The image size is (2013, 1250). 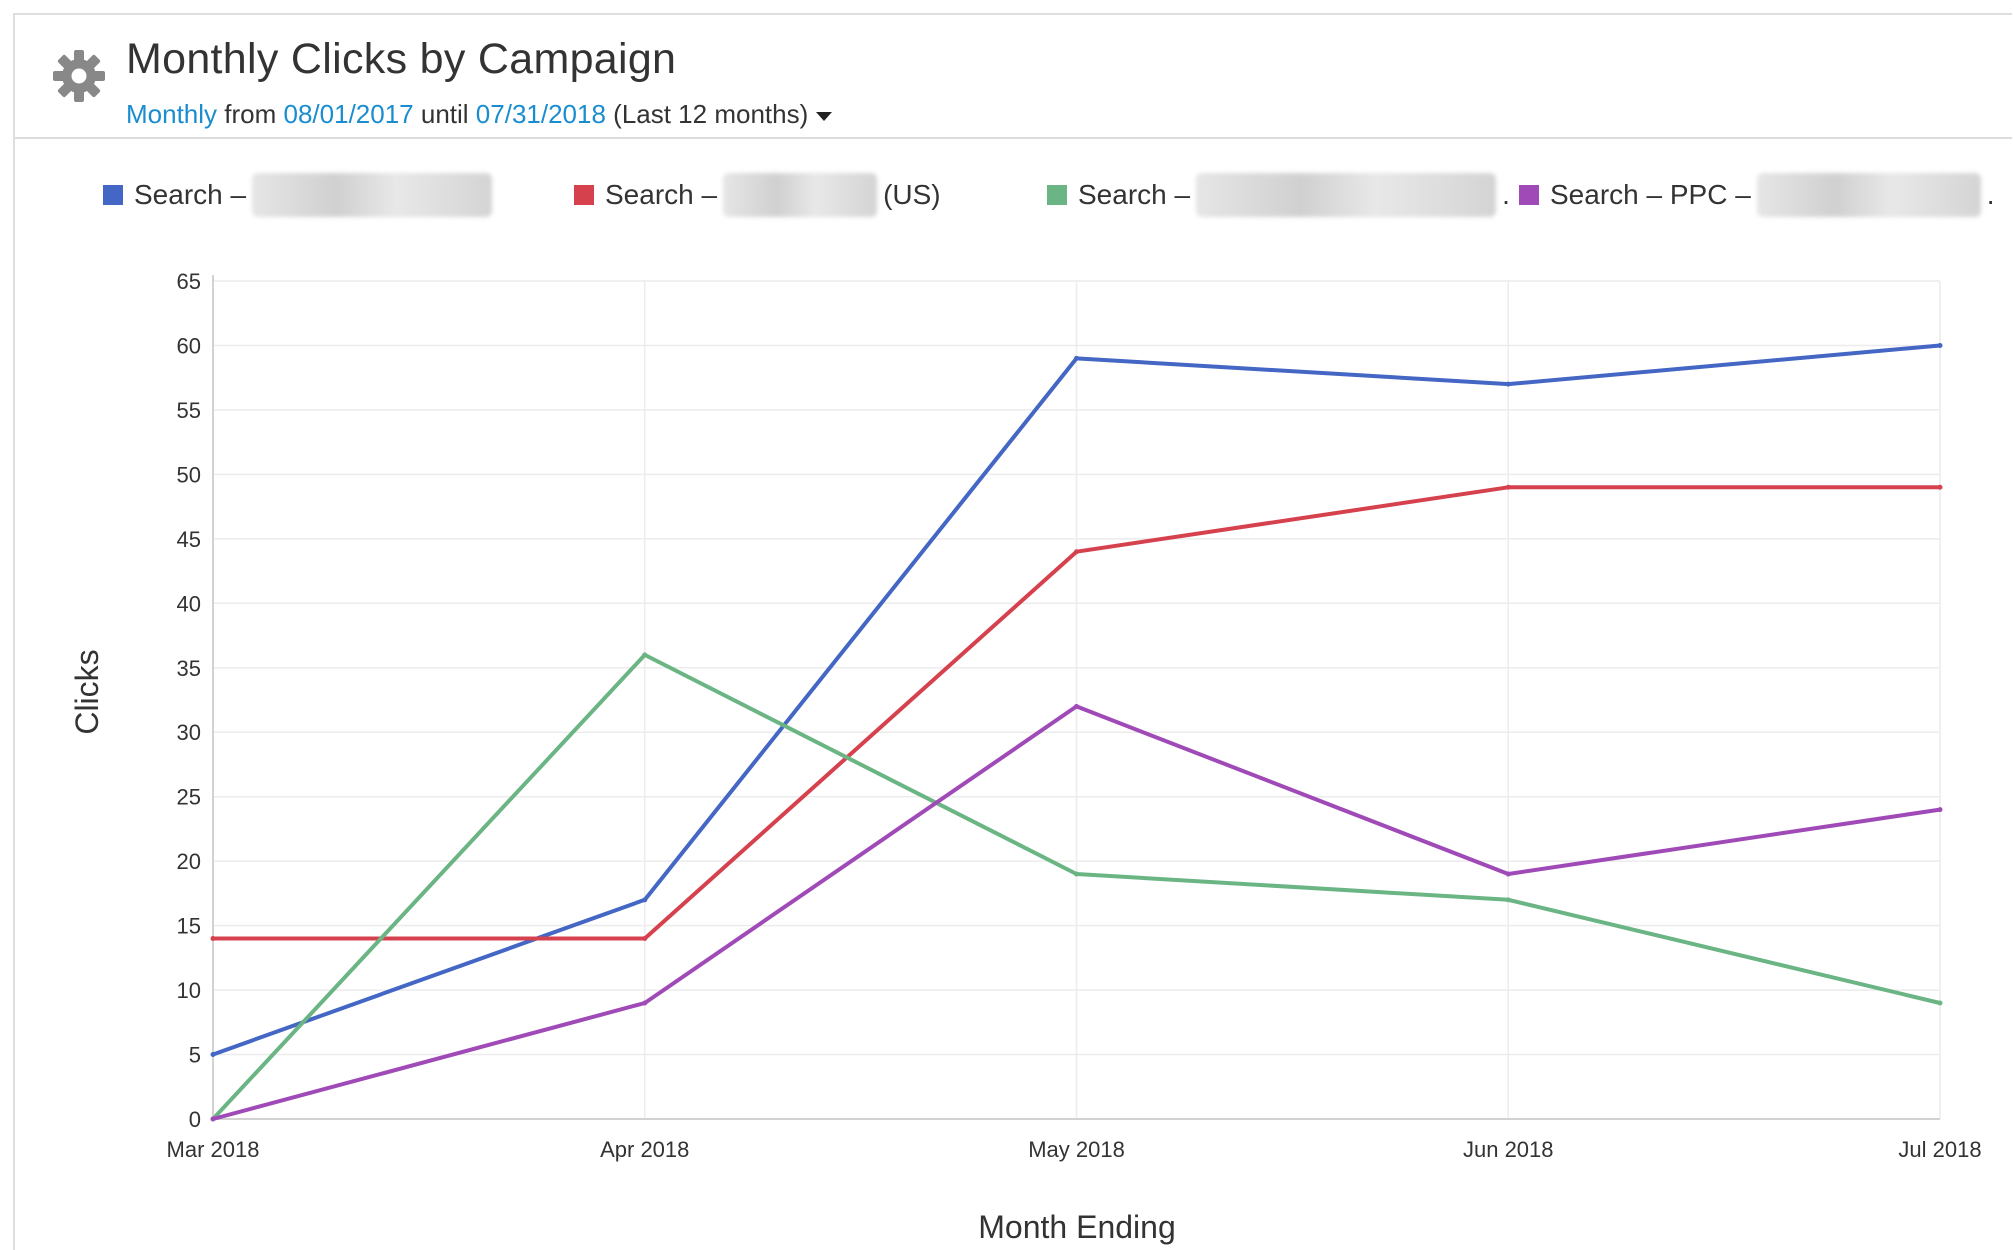 I want to click on y-tick-label: 40, so click(x=189, y=603).